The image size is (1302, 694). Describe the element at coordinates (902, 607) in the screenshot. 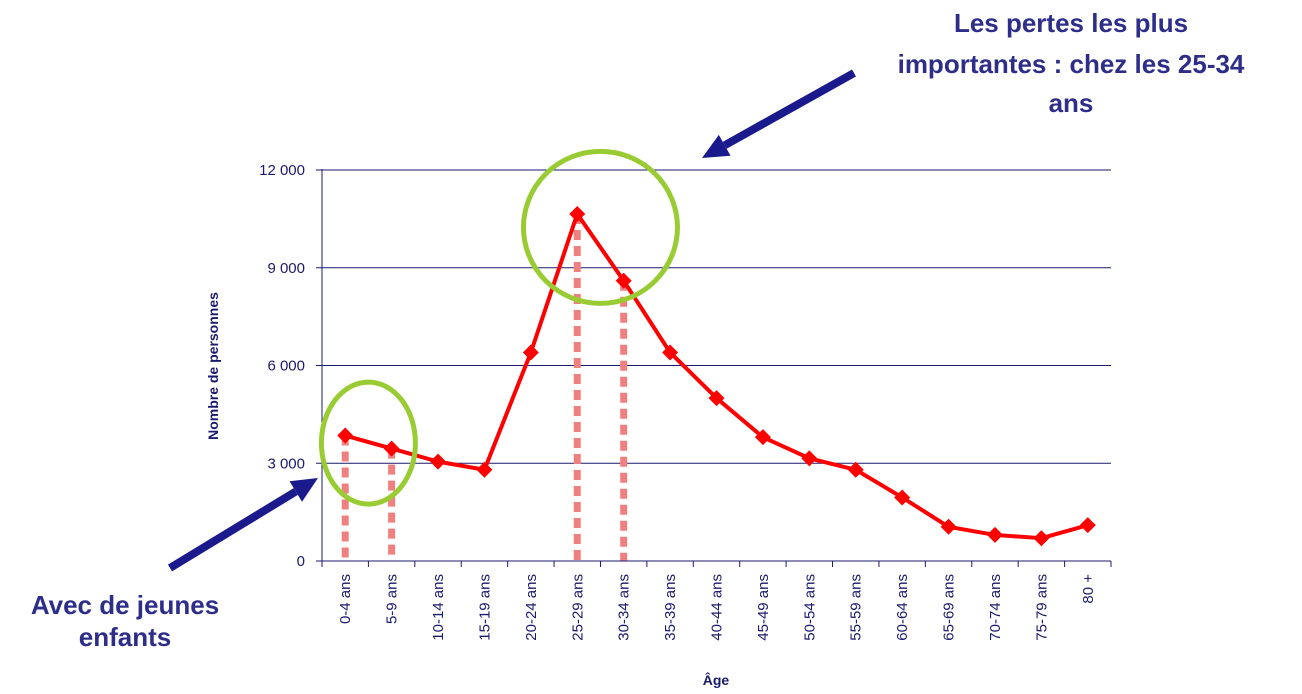

I see `x-tick-label-12: 60-64 ans` at that location.